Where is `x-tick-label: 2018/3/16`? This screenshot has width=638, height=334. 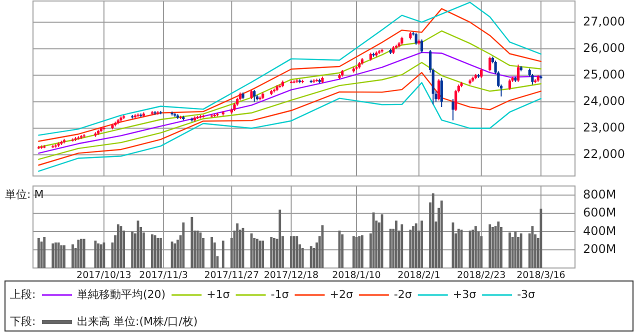 x-tick-label: 2018/3/16 is located at coordinates (541, 275).